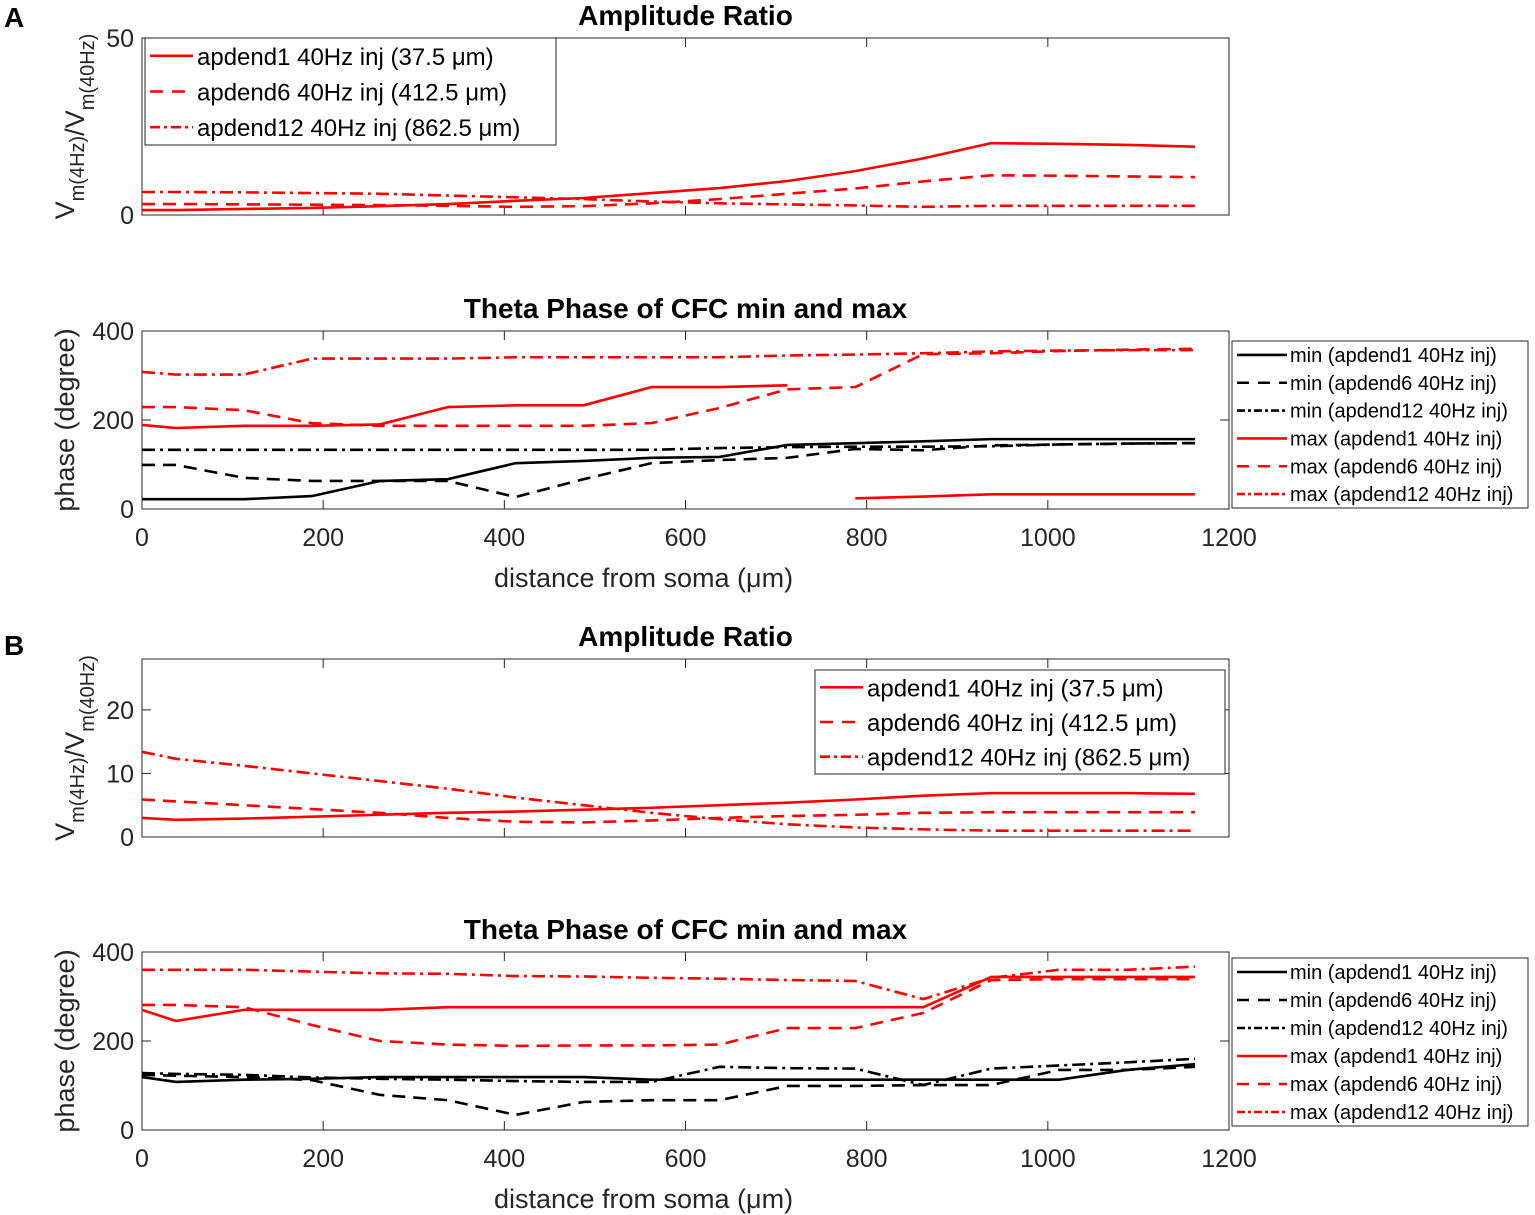  What do you see at coordinates (14, 17) in the screenshot?
I see `panel-label-a: A` at bounding box center [14, 17].